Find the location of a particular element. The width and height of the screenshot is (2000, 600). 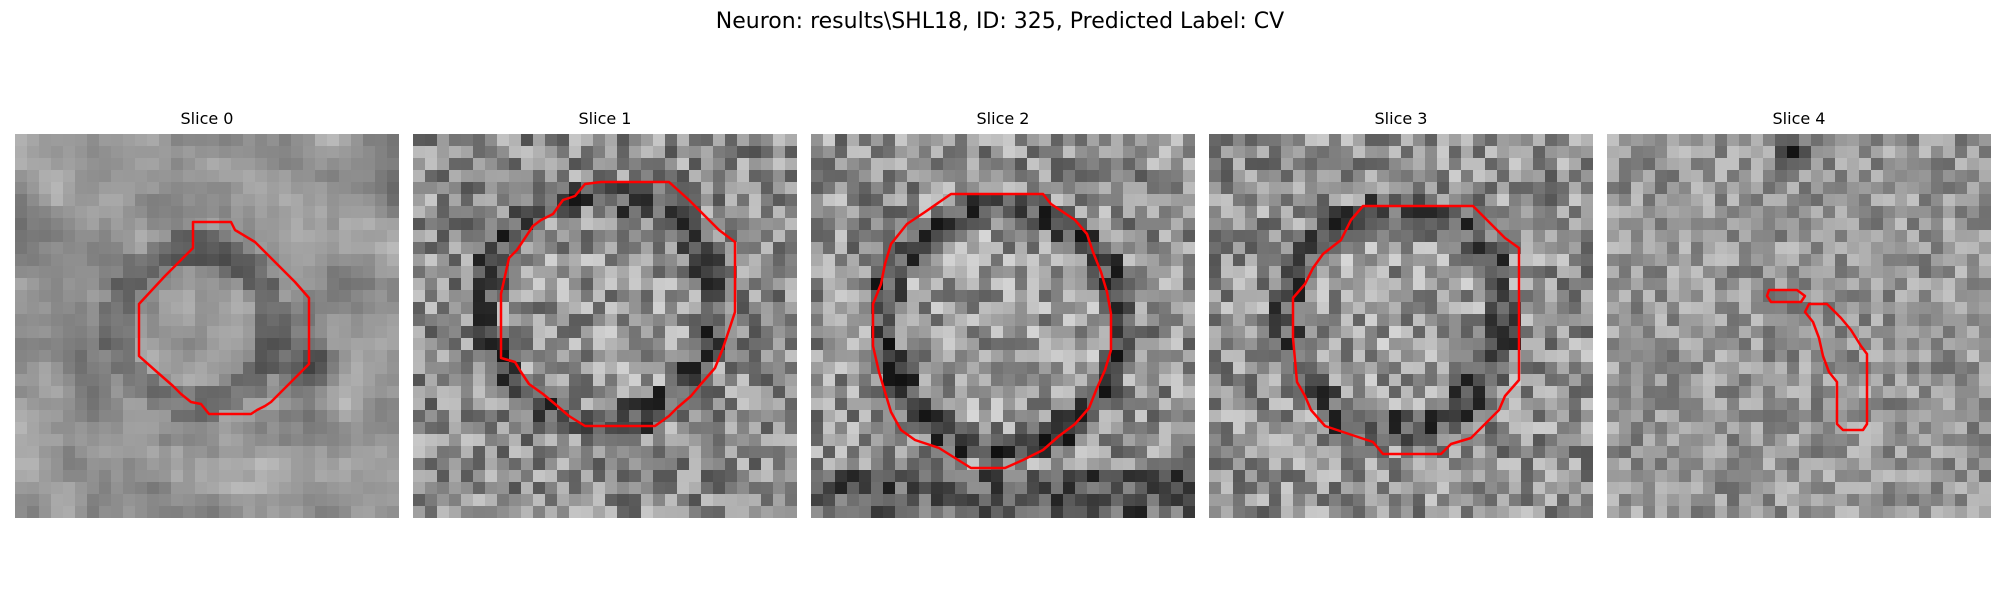

slice-panel-1: Slice 1 is located at coordinates (605, 313).